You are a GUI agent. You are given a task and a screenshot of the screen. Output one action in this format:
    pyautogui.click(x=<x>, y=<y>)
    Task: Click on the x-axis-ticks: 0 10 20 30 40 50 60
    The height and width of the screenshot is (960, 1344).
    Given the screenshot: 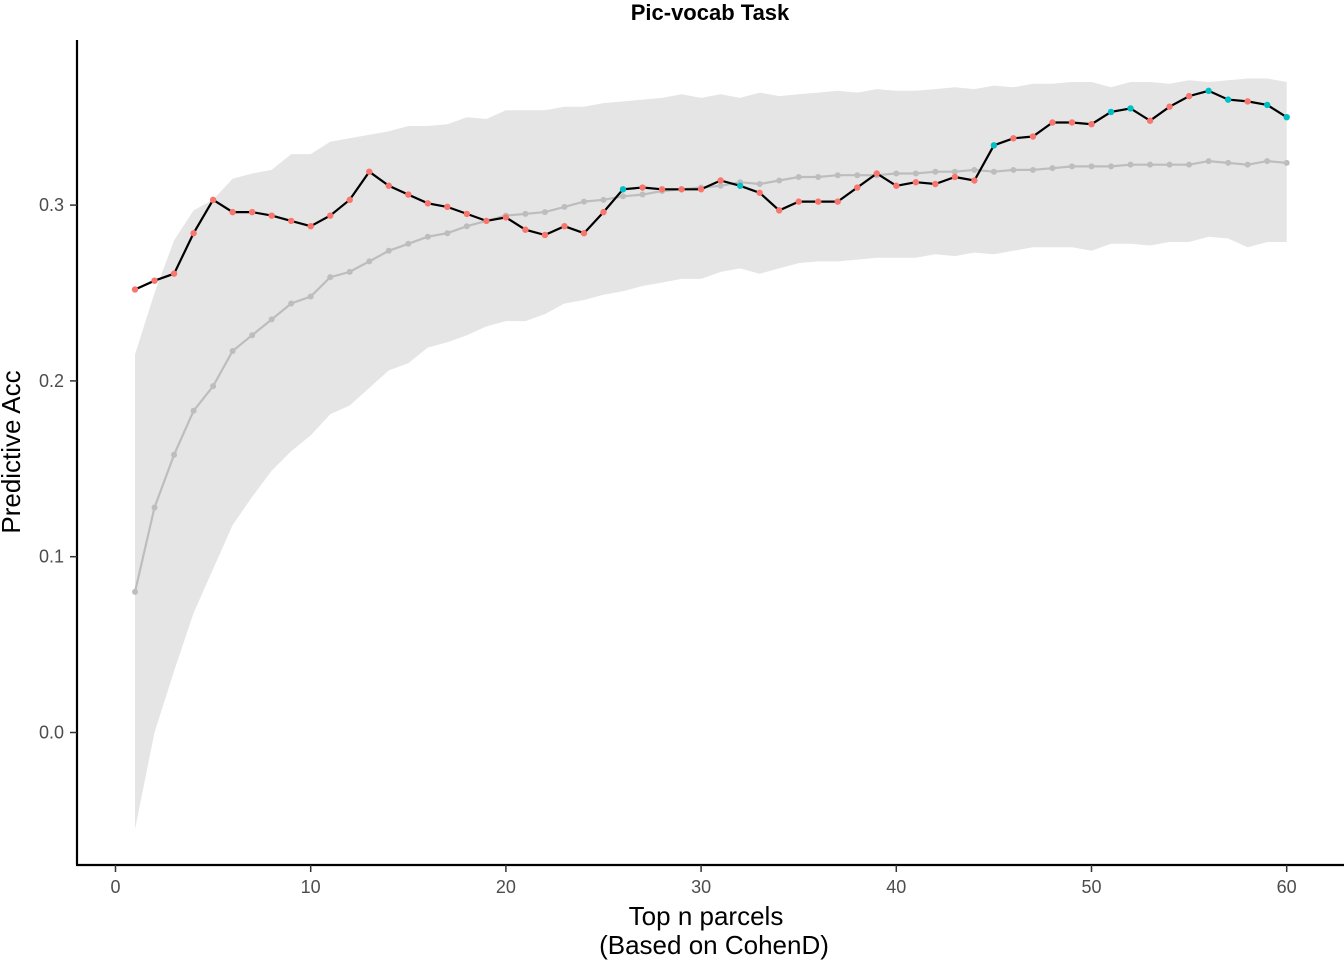 What is the action you would take?
    pyautogui.click(x=703, y=881)
    